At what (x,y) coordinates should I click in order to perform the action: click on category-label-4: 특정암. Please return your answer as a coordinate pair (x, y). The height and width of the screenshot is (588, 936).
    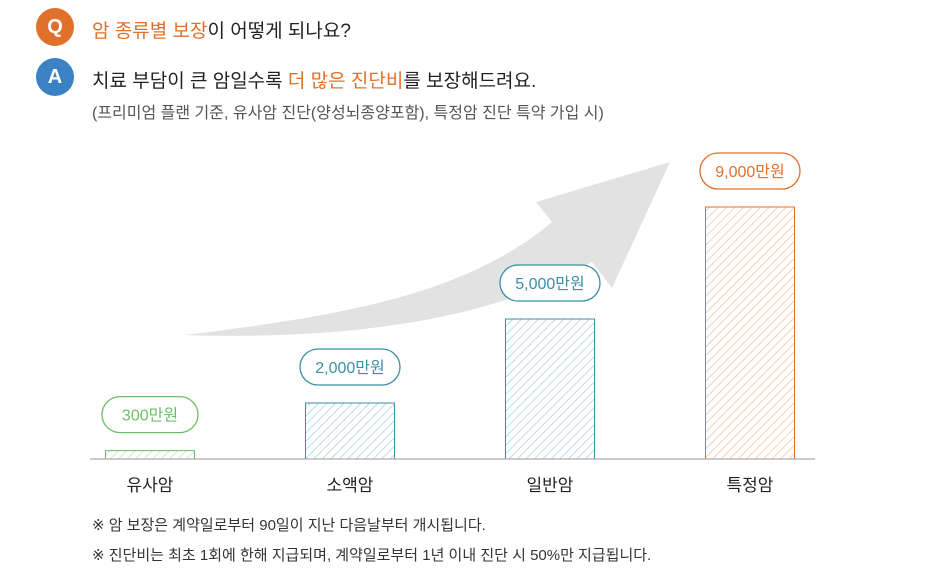
    Looking at the image, I should click on (750, 485).